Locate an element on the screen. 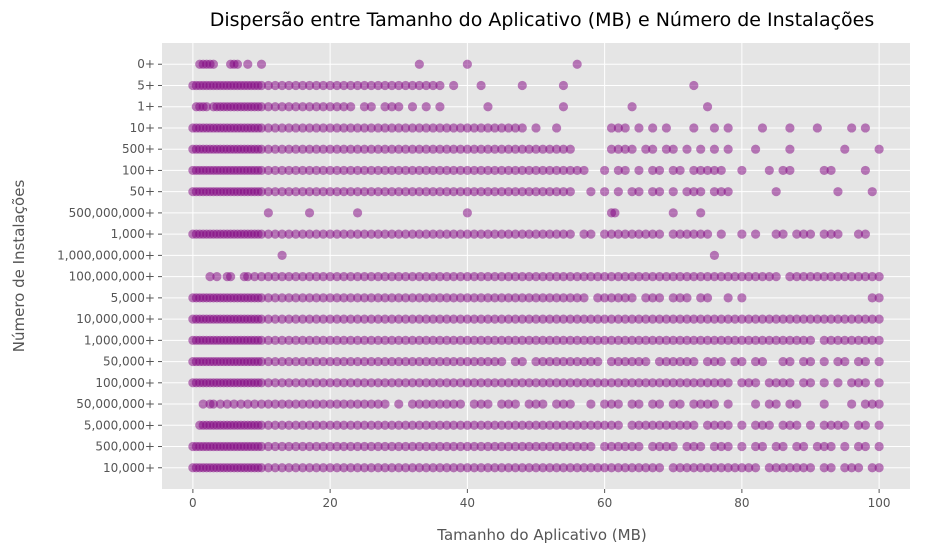  x-tick-label: 20 is located at coordinates (329, 503).